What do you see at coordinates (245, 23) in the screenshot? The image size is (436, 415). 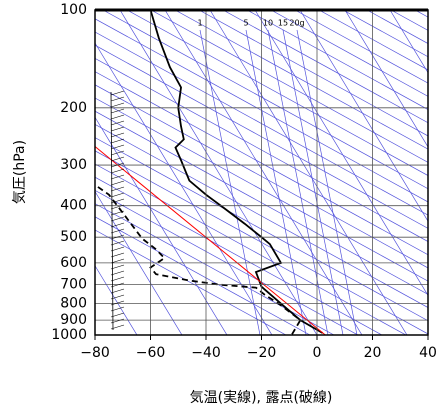 I see `mixing-ratio-label: 5` at bounding box center [245, 23].